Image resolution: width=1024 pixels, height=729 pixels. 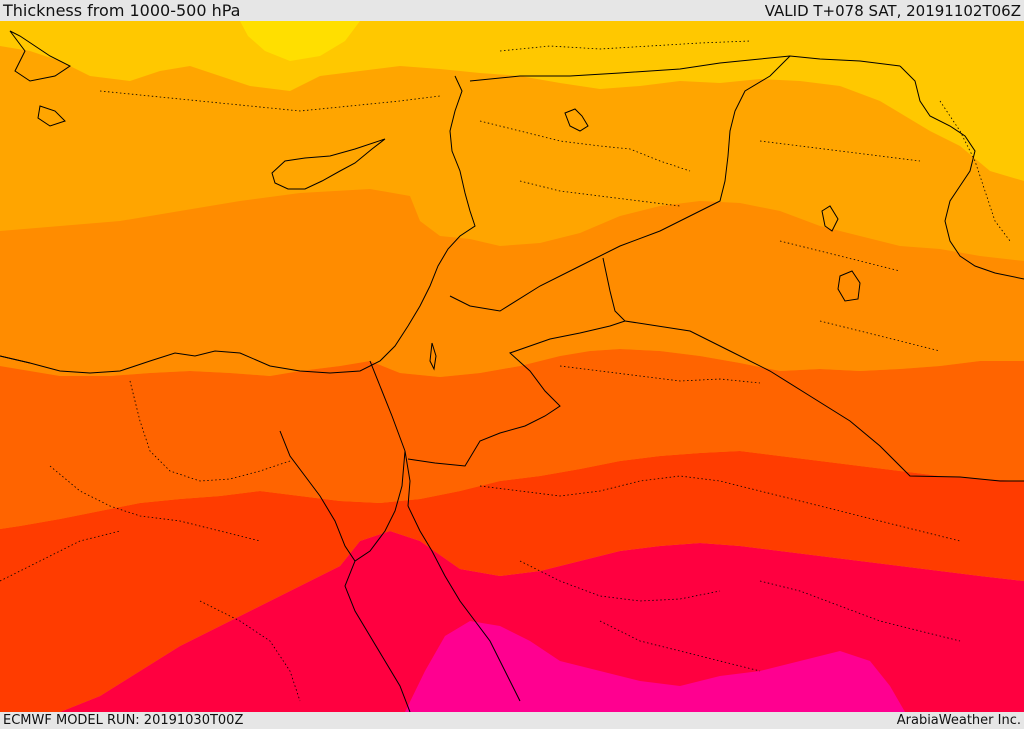 What do you see at coordinates (824, 401) in the screenshot?
I see `saudi-iraq-border` at bounding box center [824, 401].